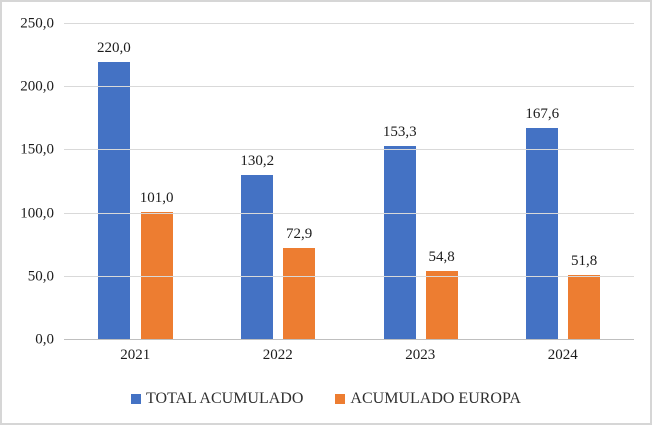 The image size is (652, 425). What do you see at coordinates (156, 198) in the screenshot?
I see `bar-value-label: 101,0` at bounding box center [156, 198].